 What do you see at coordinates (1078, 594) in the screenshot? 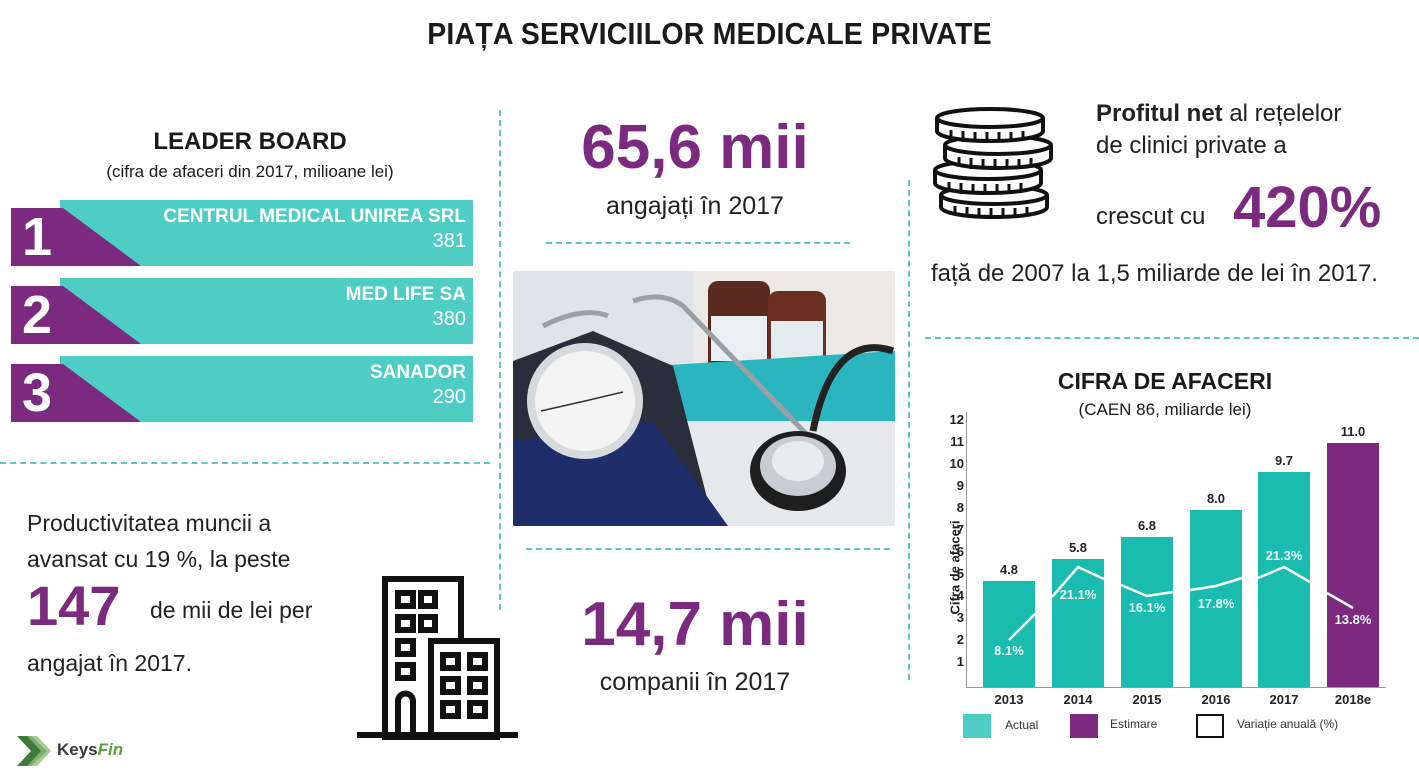
I see `variation-label: 21.1%` at bounding box center [1078, 594].